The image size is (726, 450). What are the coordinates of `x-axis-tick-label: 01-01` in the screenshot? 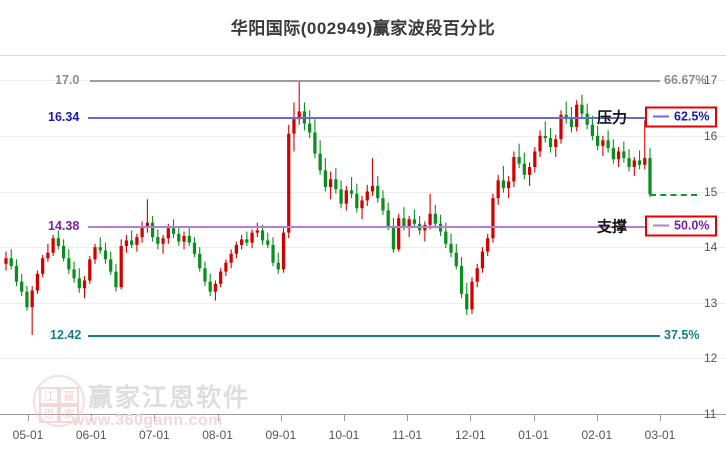 It's located at (533, 435).